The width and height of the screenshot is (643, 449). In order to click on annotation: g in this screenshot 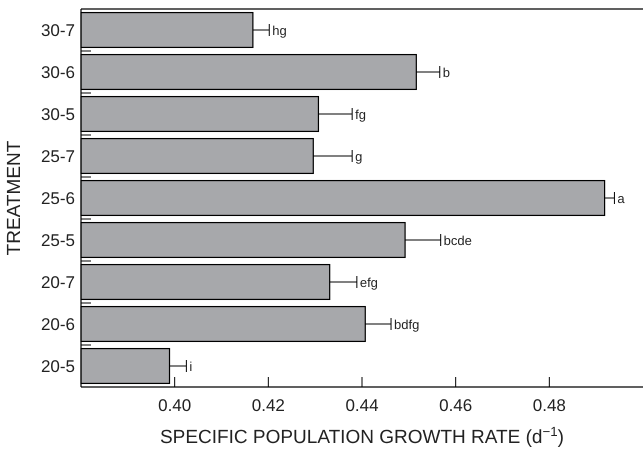, I will do `click(358, 156)`.